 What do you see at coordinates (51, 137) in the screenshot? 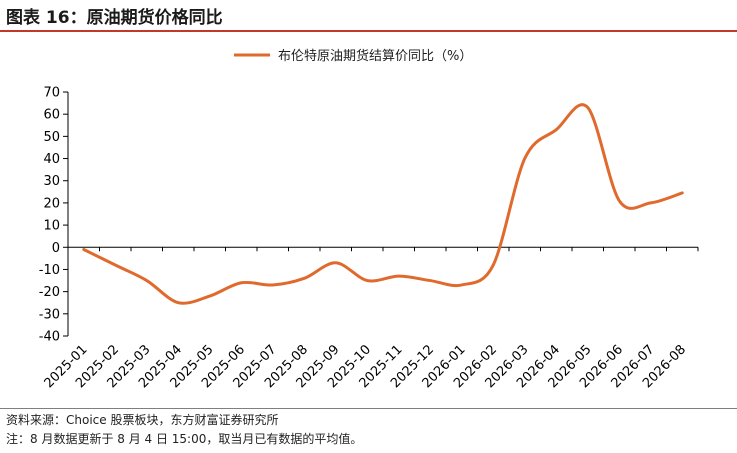
I see `y-tick-label: 50` at bounding box center [51, 137].